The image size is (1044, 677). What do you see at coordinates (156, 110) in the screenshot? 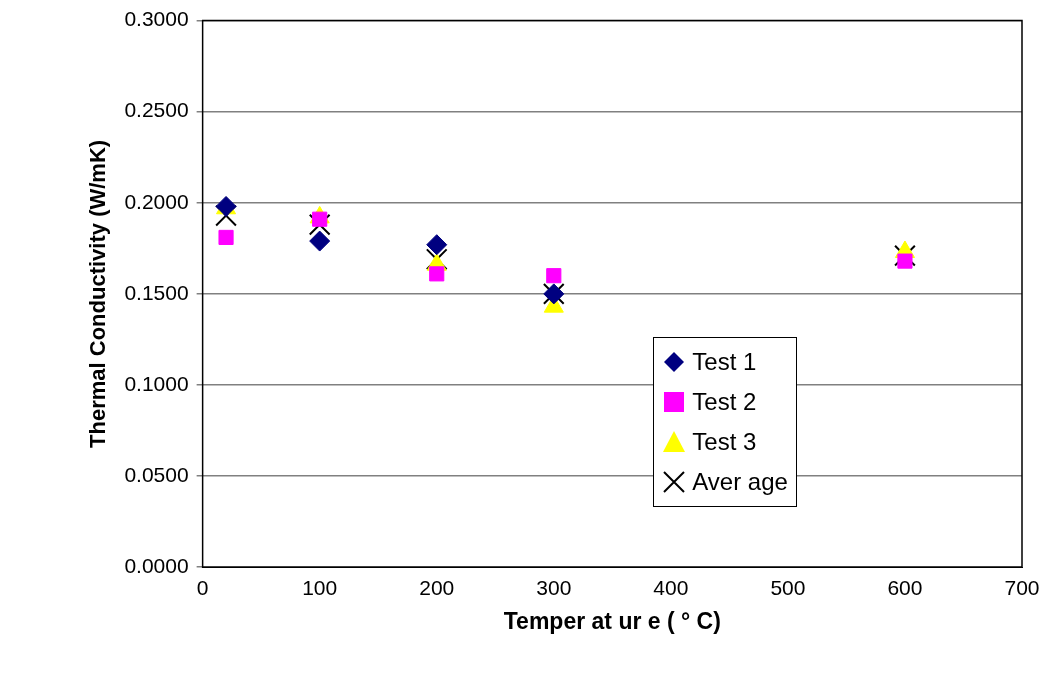
I see `y-tick-label: 0.2500` at bounding box center [156, 110].